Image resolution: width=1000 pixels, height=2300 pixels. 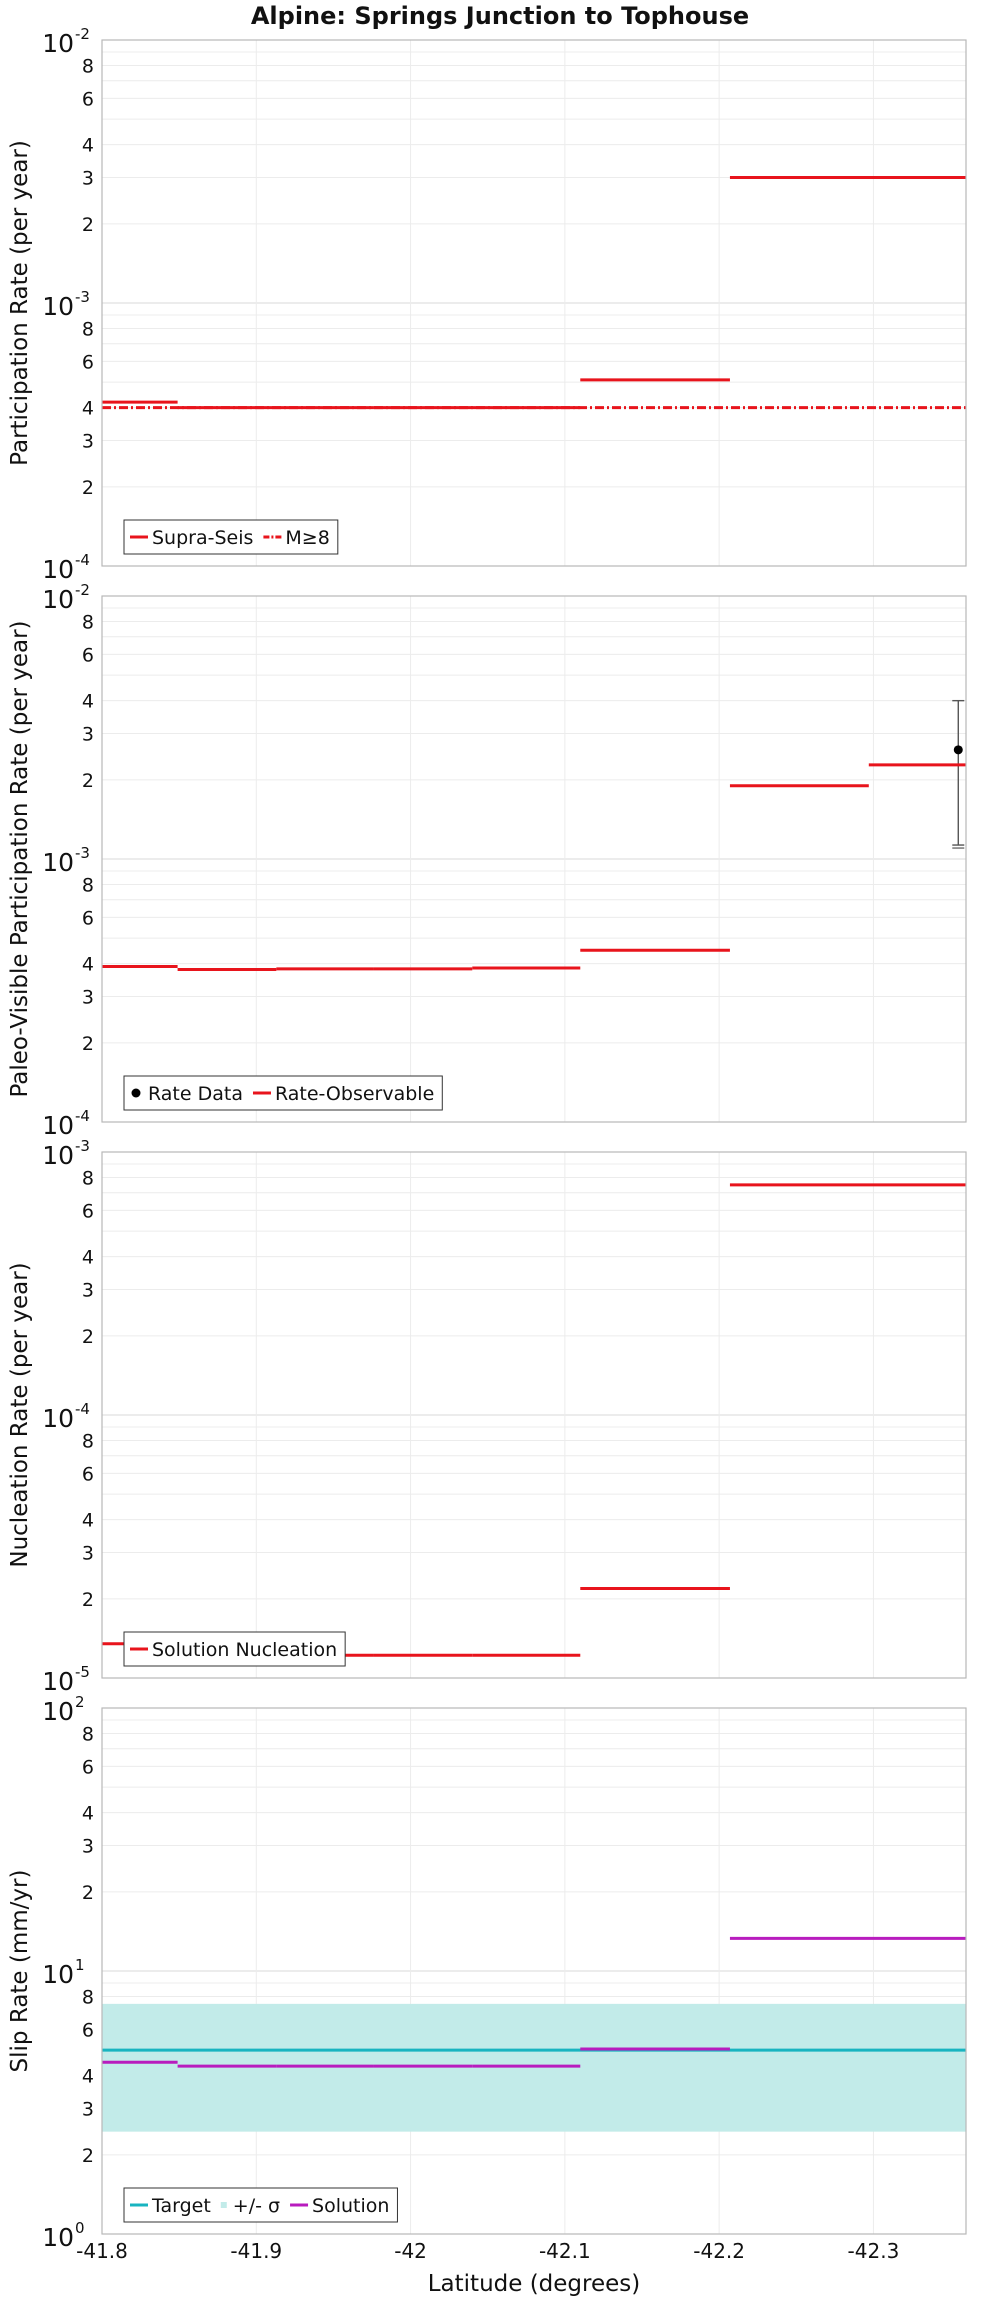 I want to click on legend: Supra-Seis M≥8, so click(x=231, y=537).